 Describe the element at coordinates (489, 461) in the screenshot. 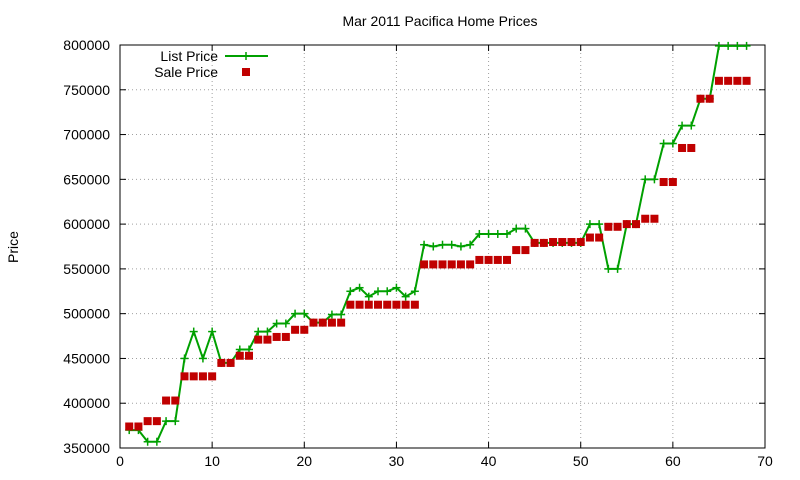

I see `x-tick-label: 40` at that location.